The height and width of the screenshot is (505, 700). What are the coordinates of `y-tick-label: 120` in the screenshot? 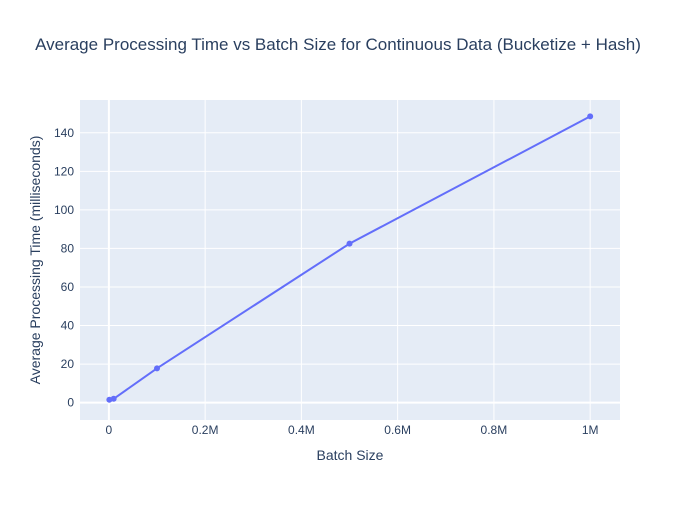 It's located at (64, 171).